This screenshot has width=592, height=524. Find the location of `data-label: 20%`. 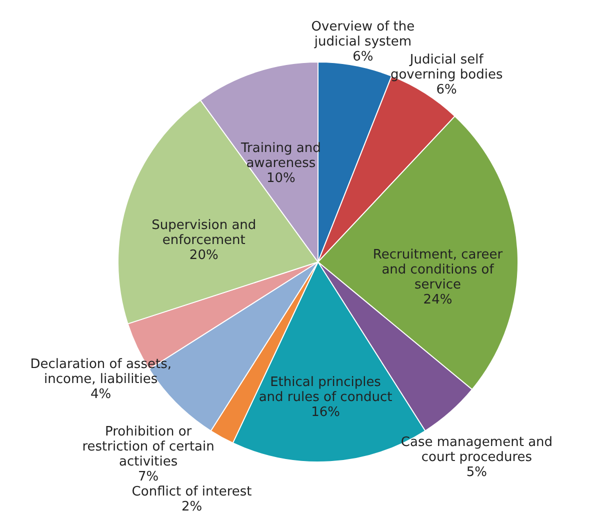

data-label: 20% is located at coordinates (203, 255).